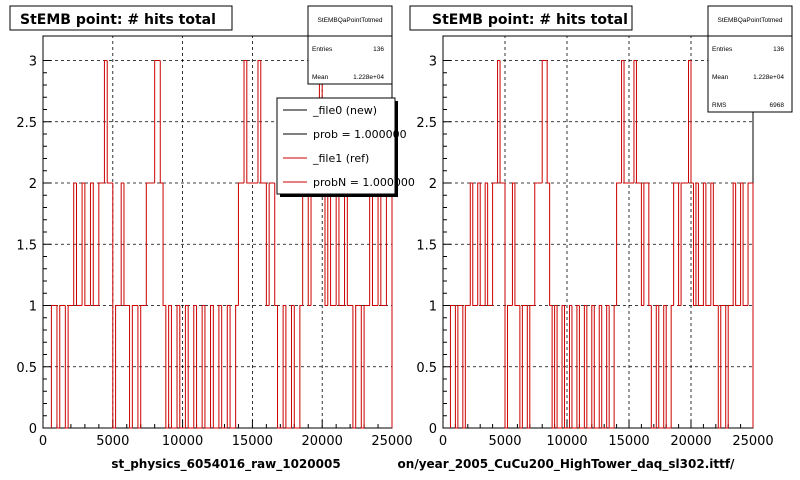 The height and width of the screenshot is (480, 800). I want to click on stats-label: Entries, so click(722, 49).